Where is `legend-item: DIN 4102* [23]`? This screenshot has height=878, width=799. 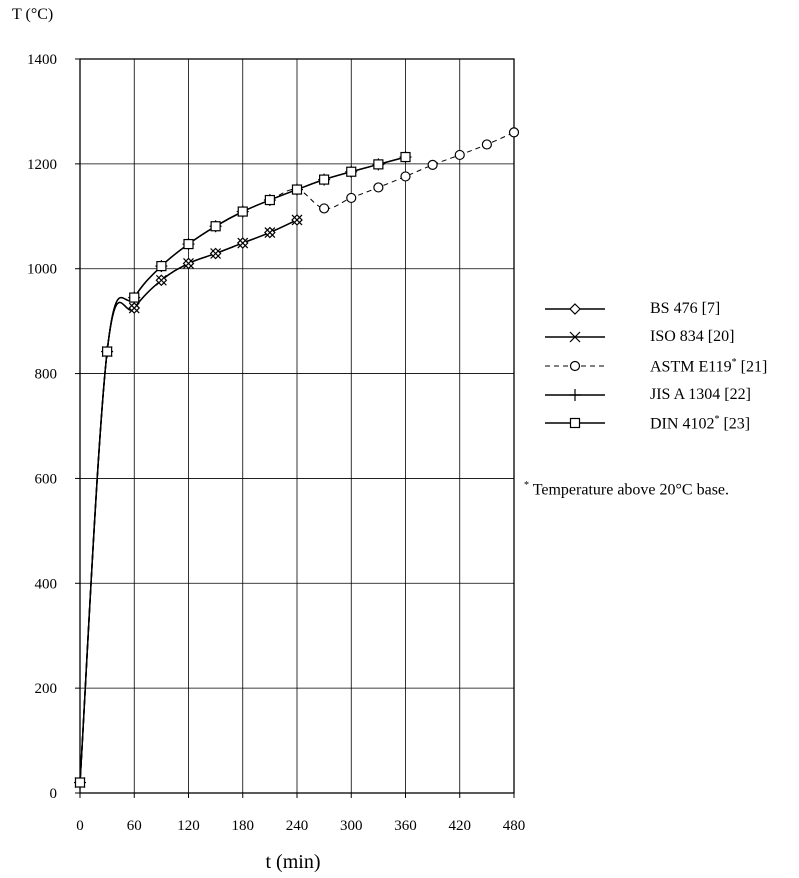
legend-item: DIN 4102* [23] is located at coordinates (670, 423).